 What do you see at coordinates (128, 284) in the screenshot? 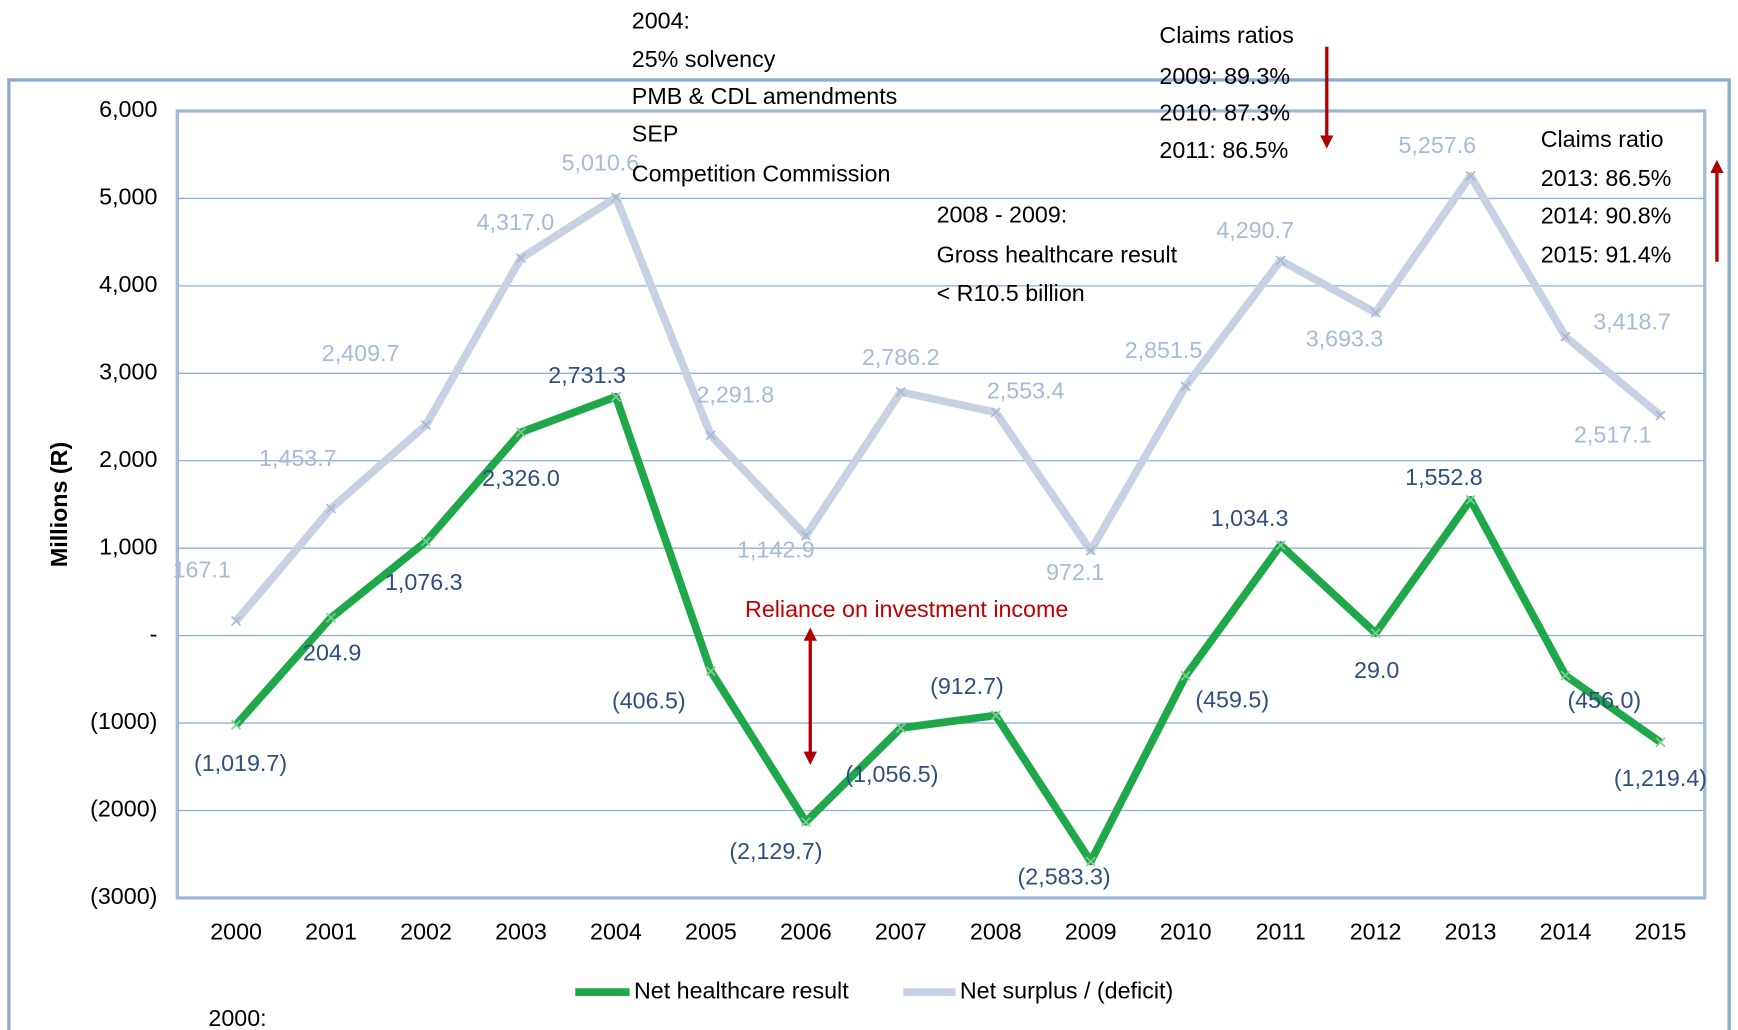
I see `y-tick-label: 4,000` at bounding box center [128, 284].